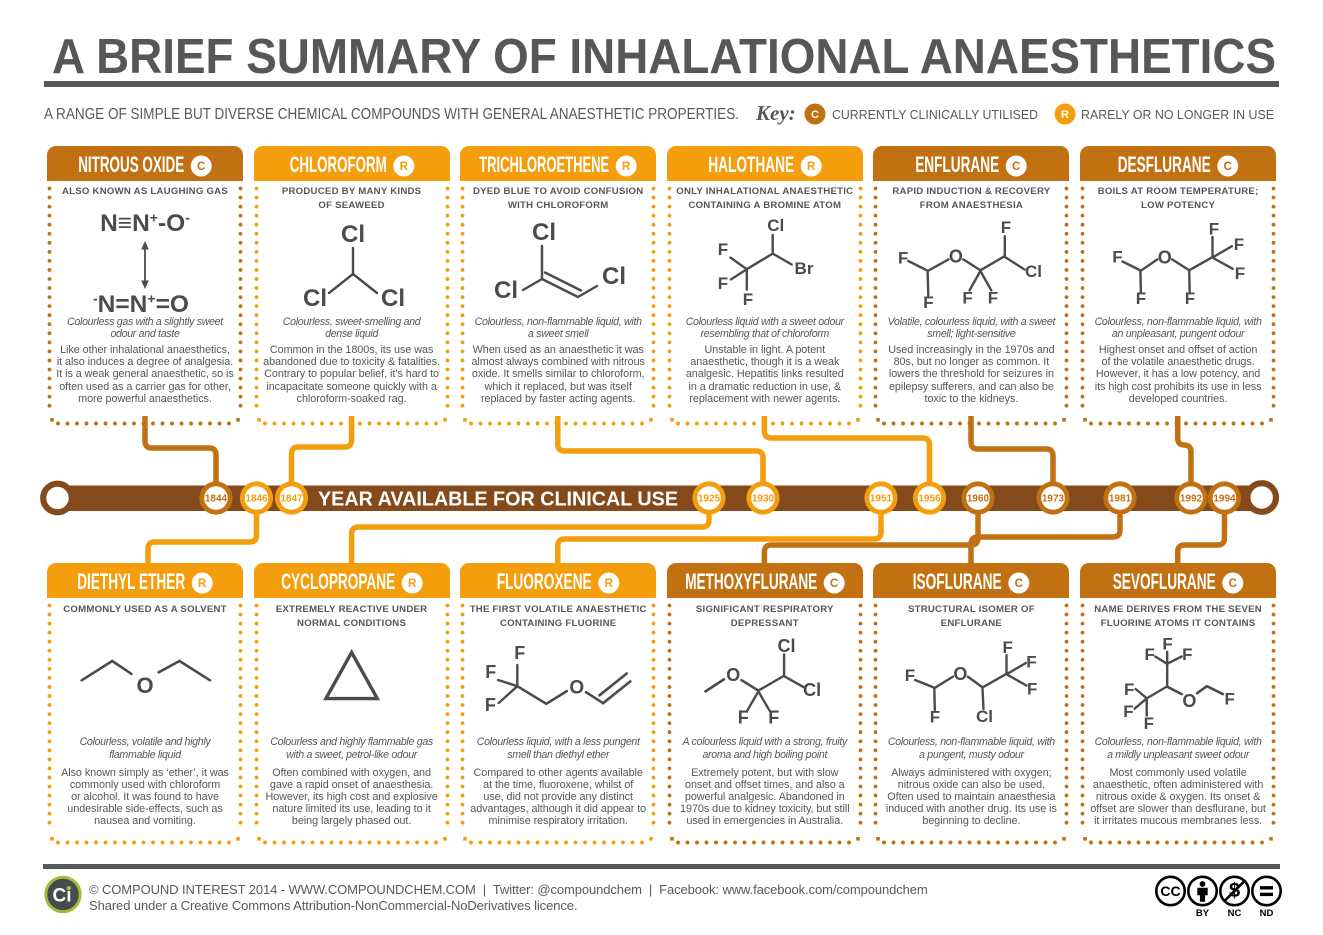 This screenshot has height=935, width=1323. I want to click on svg-text: 1973, so click(1053, 499).